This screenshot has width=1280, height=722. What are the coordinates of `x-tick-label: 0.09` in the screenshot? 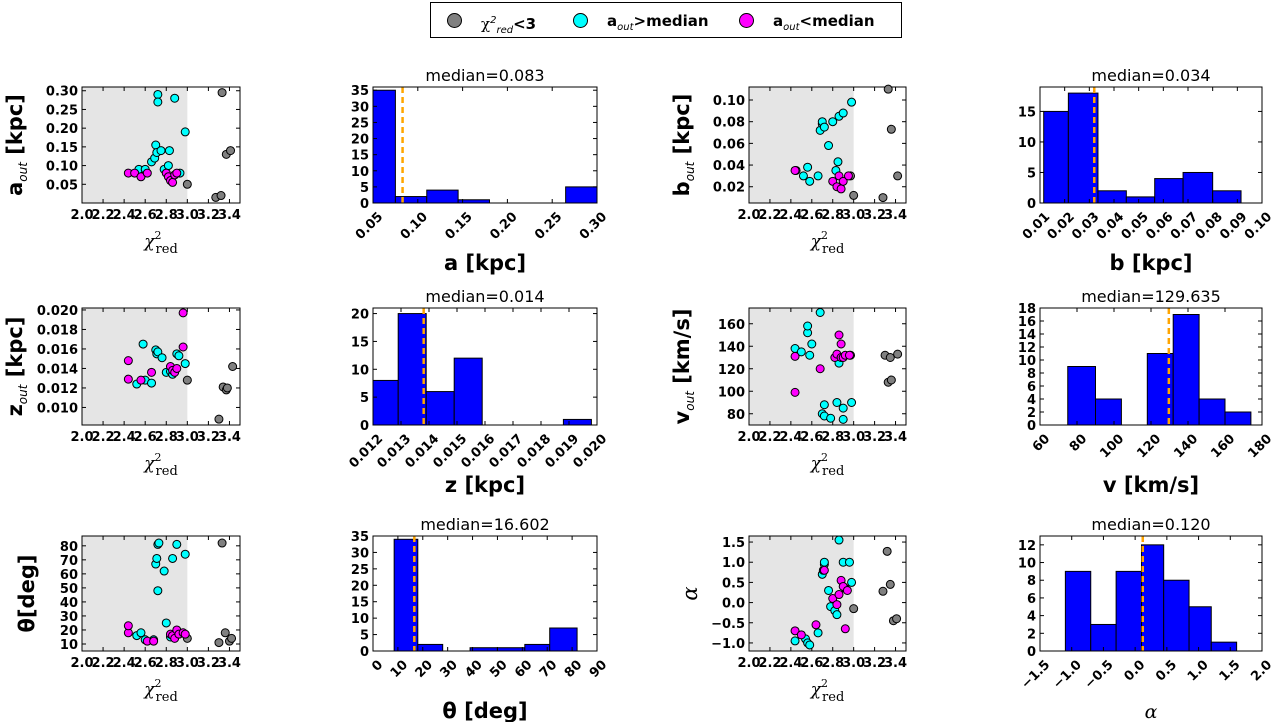 It's located at (1233, 226).